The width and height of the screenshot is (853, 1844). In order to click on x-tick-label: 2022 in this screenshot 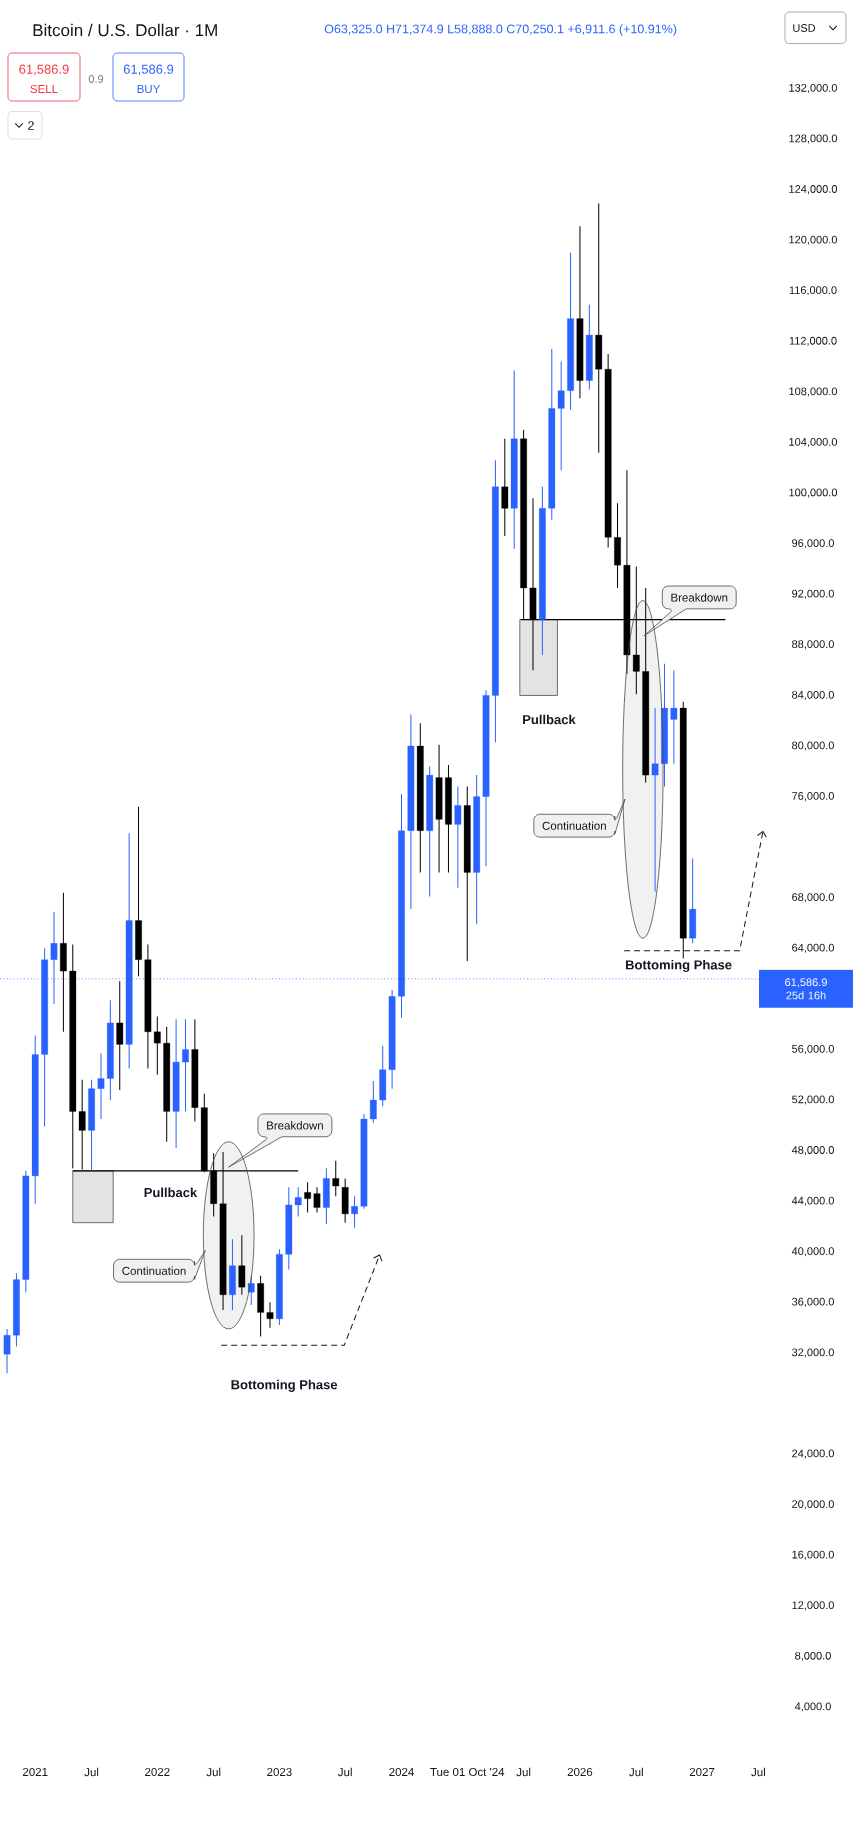, I will do `click(157, 1772)`.